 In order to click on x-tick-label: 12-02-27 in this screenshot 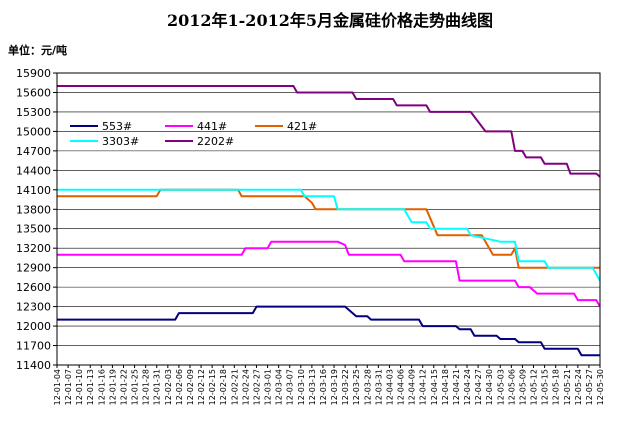, I will do `click(256, 387)`.